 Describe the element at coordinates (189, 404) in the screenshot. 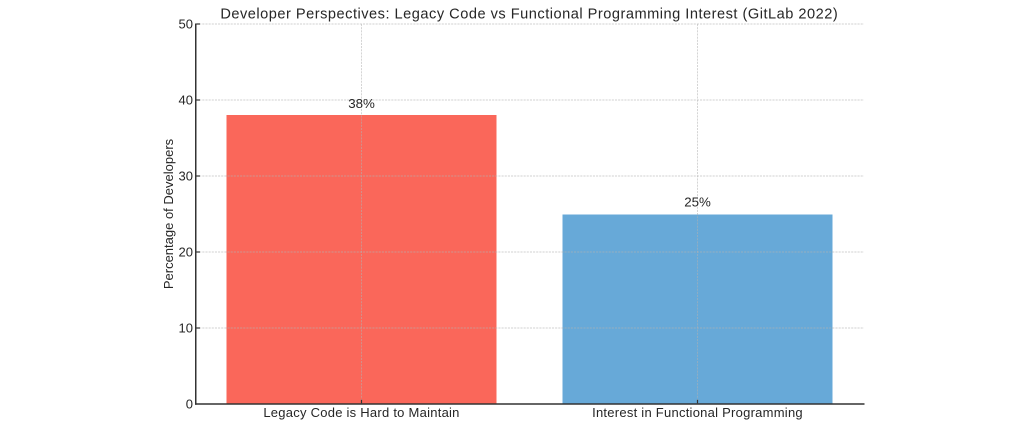

I see `svg-text: 0` at that location.